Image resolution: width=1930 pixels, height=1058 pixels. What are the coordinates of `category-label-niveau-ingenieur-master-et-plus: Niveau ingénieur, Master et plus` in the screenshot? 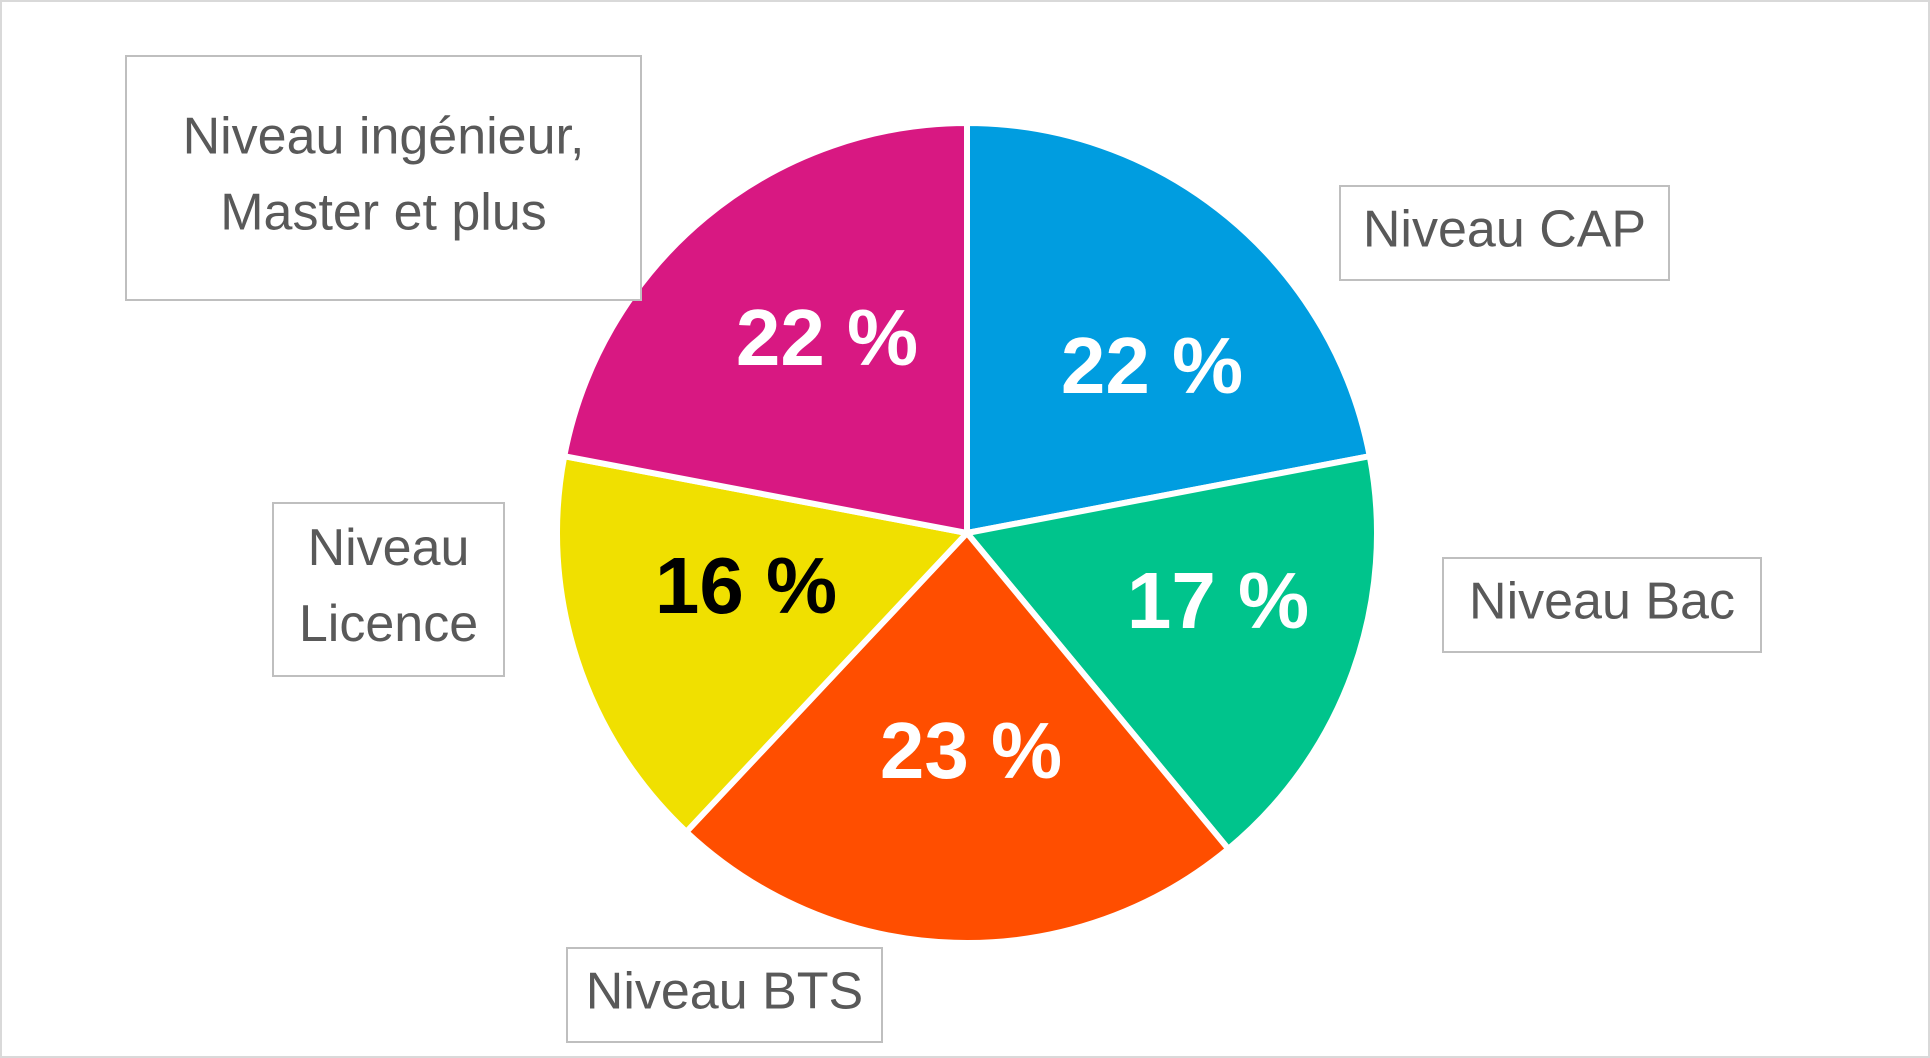 It's located at (383, 178).